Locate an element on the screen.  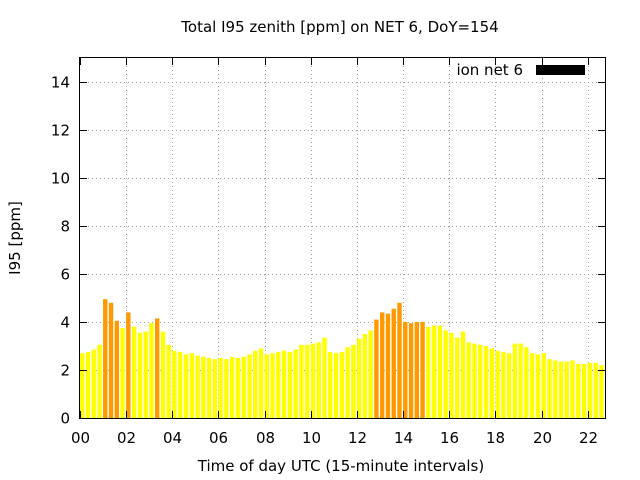
y-tick-label: 4 is located at coordinates (65, 323).